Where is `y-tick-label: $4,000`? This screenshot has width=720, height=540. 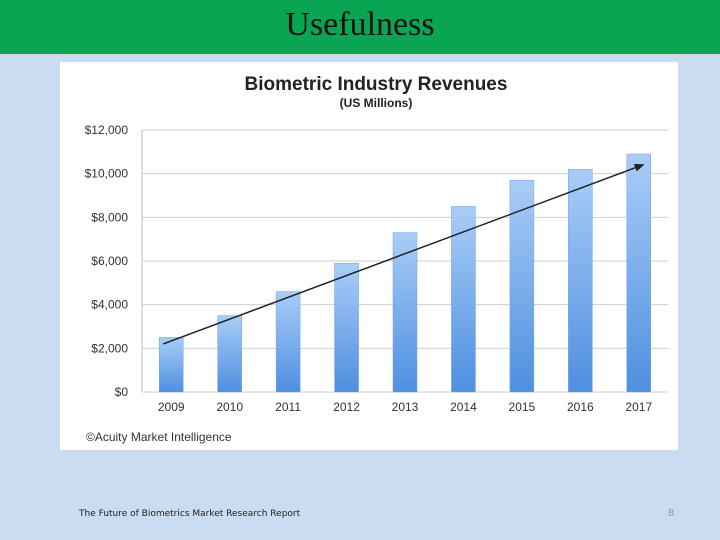
y-tick-label: $4,000 is located at coordinates (109, 305).